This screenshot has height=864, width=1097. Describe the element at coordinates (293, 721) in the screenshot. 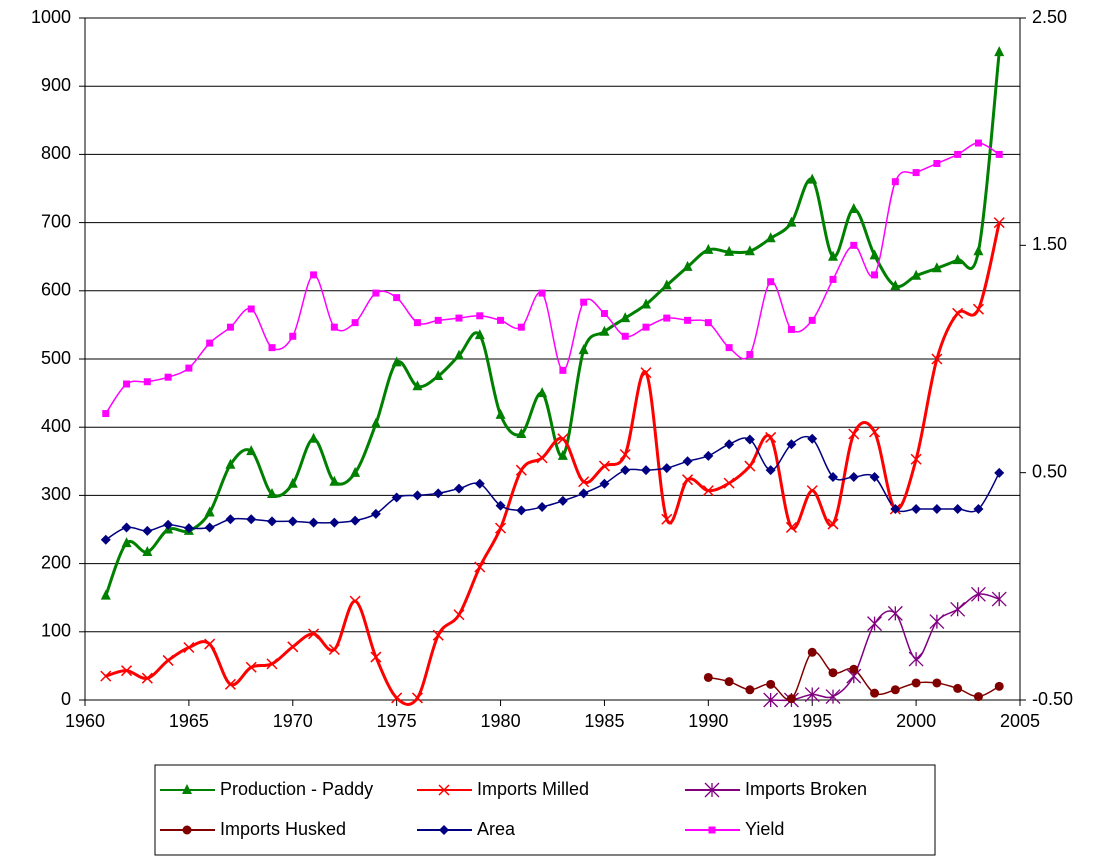

I see `x-tick-label: 1970` at that location.